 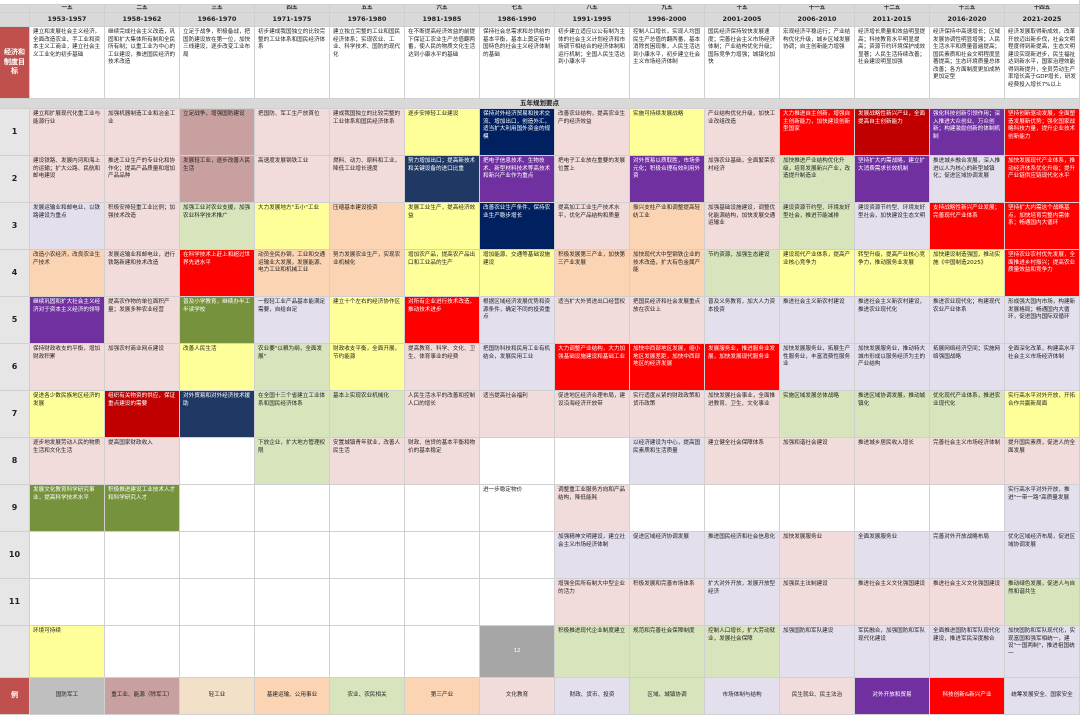 I want to click on goal-cell: 立足于战争，积极备战，把国防建设放在第一位，加快三线建设，逐步改变工业布局, so click(x=217, y=63).